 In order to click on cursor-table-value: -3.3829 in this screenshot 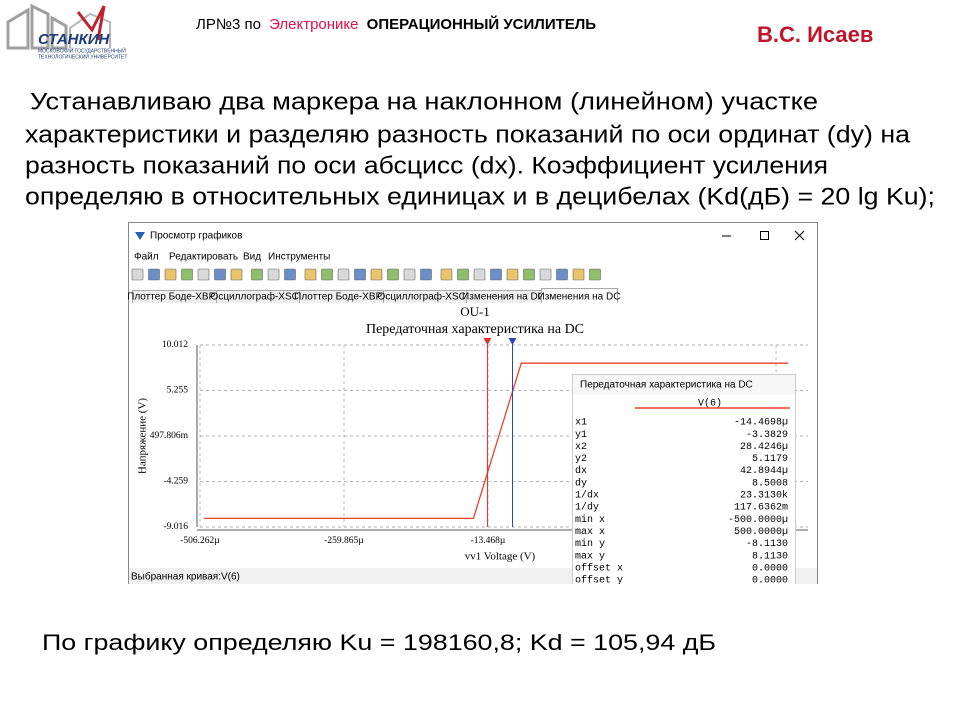, I will do `click(767, 435)`.